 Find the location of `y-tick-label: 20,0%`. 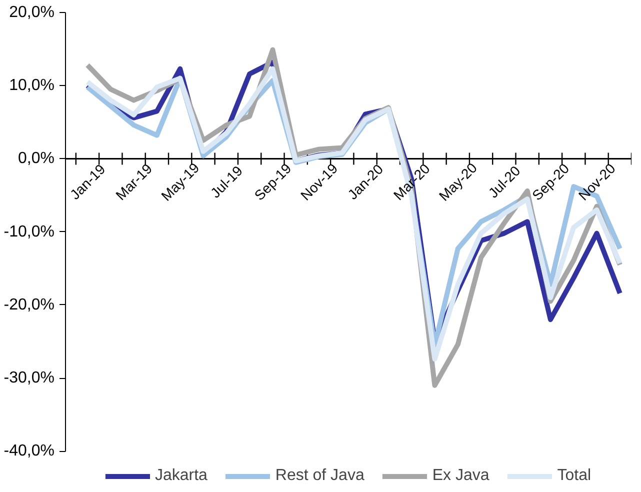

y-tick-label: 20,0% is located at coordinates (32, 12).